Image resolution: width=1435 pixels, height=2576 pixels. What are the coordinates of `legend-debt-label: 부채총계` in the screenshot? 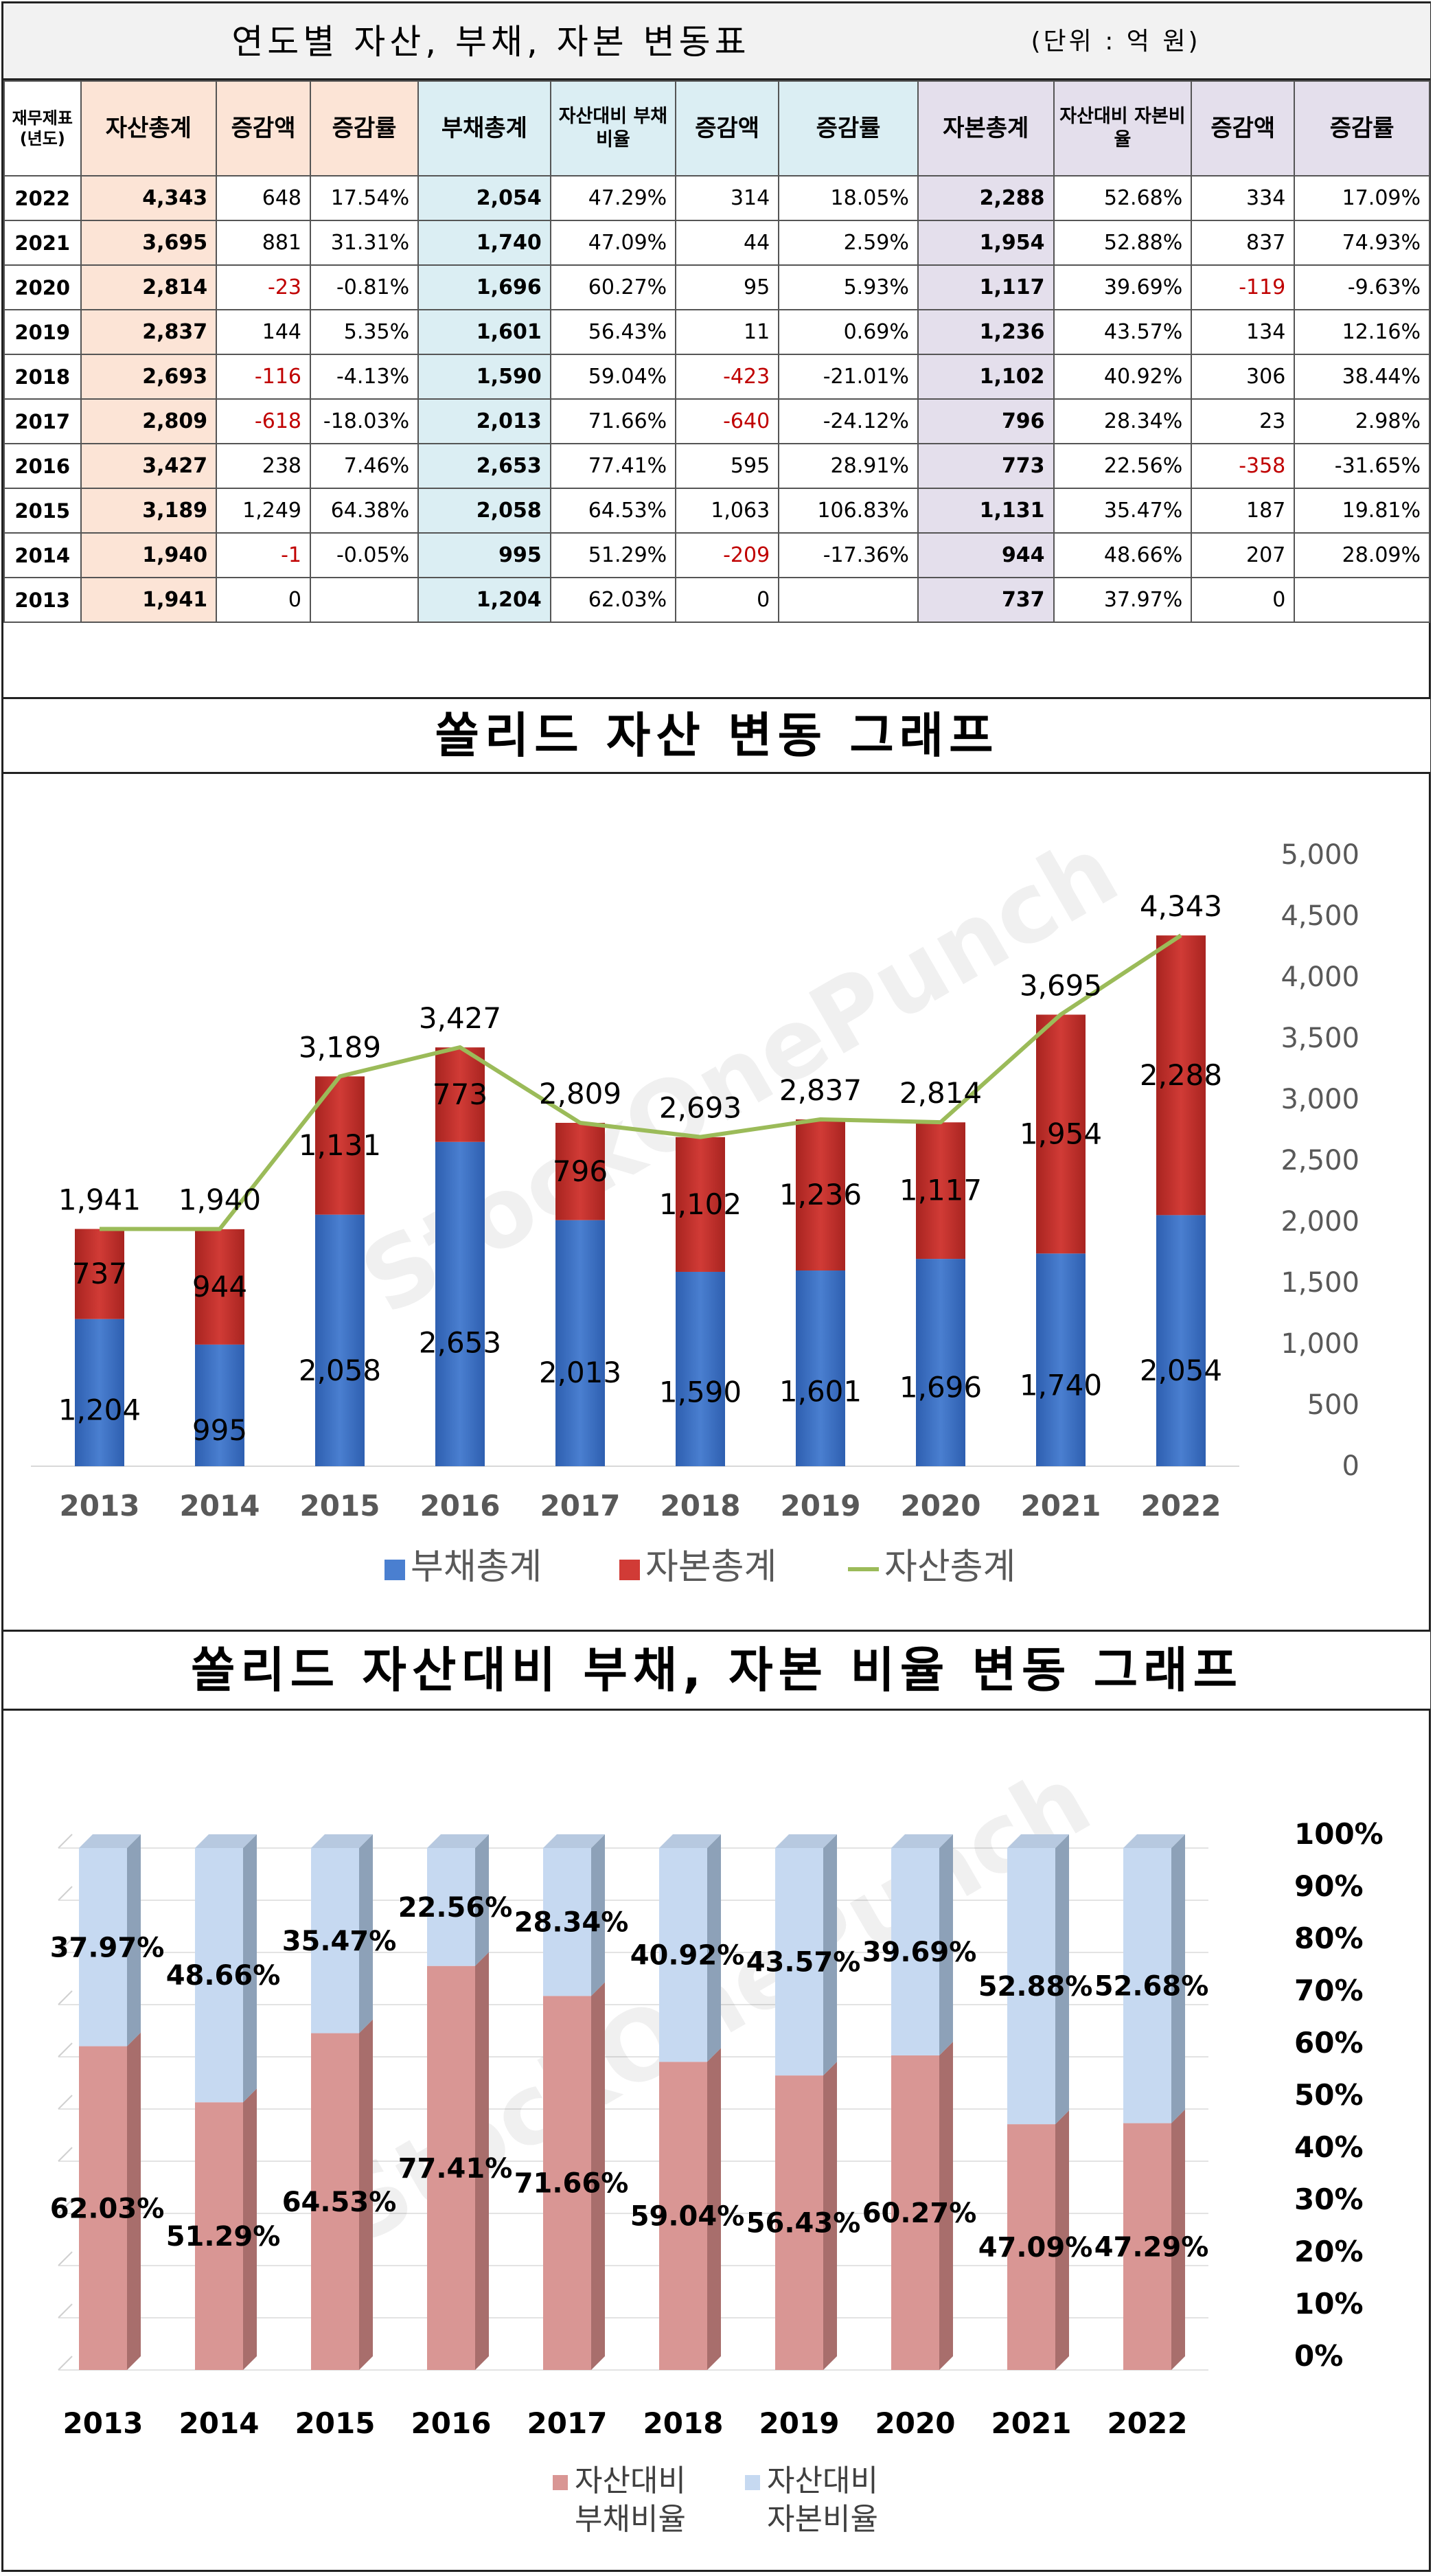 It's located at (476, 1567).